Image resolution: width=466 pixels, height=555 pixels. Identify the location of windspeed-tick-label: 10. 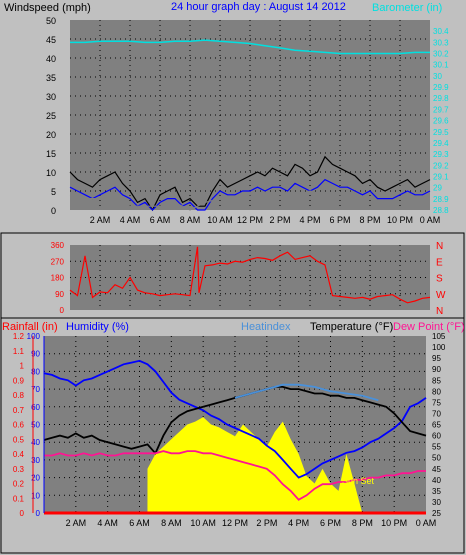
(51, 173).